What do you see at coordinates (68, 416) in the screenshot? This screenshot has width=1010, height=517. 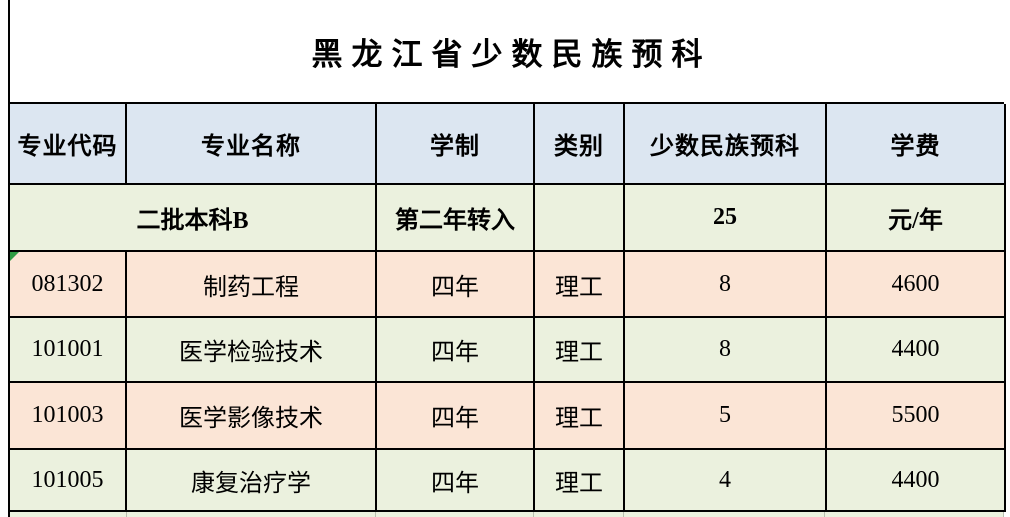 I see `cell-code: 101003` at bounding box center [68, 416].